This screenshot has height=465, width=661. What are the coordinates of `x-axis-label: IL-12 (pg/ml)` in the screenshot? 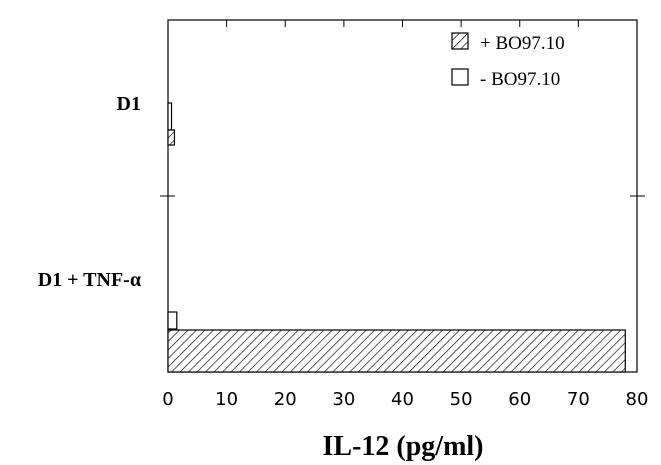 It's located at (403, 446).